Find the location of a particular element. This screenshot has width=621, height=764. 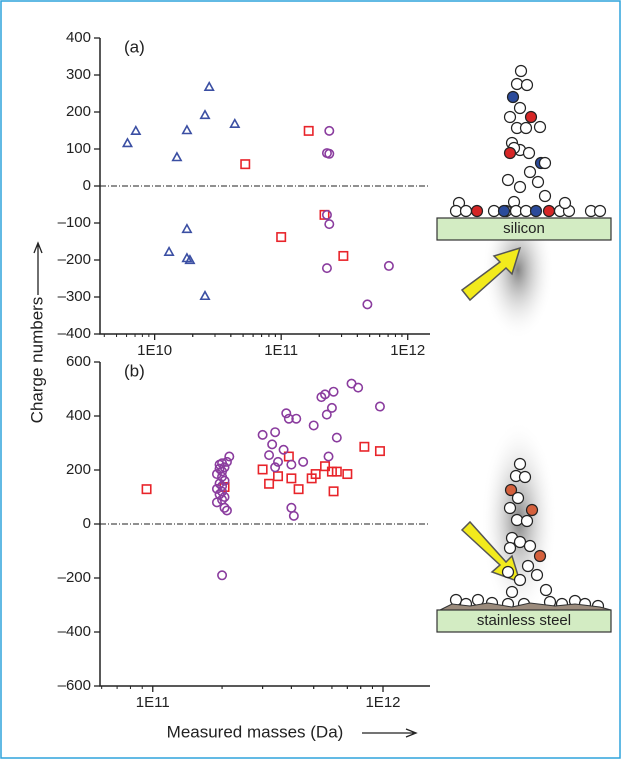

y-tick-label: –600 is located at coordinates (74, 685).